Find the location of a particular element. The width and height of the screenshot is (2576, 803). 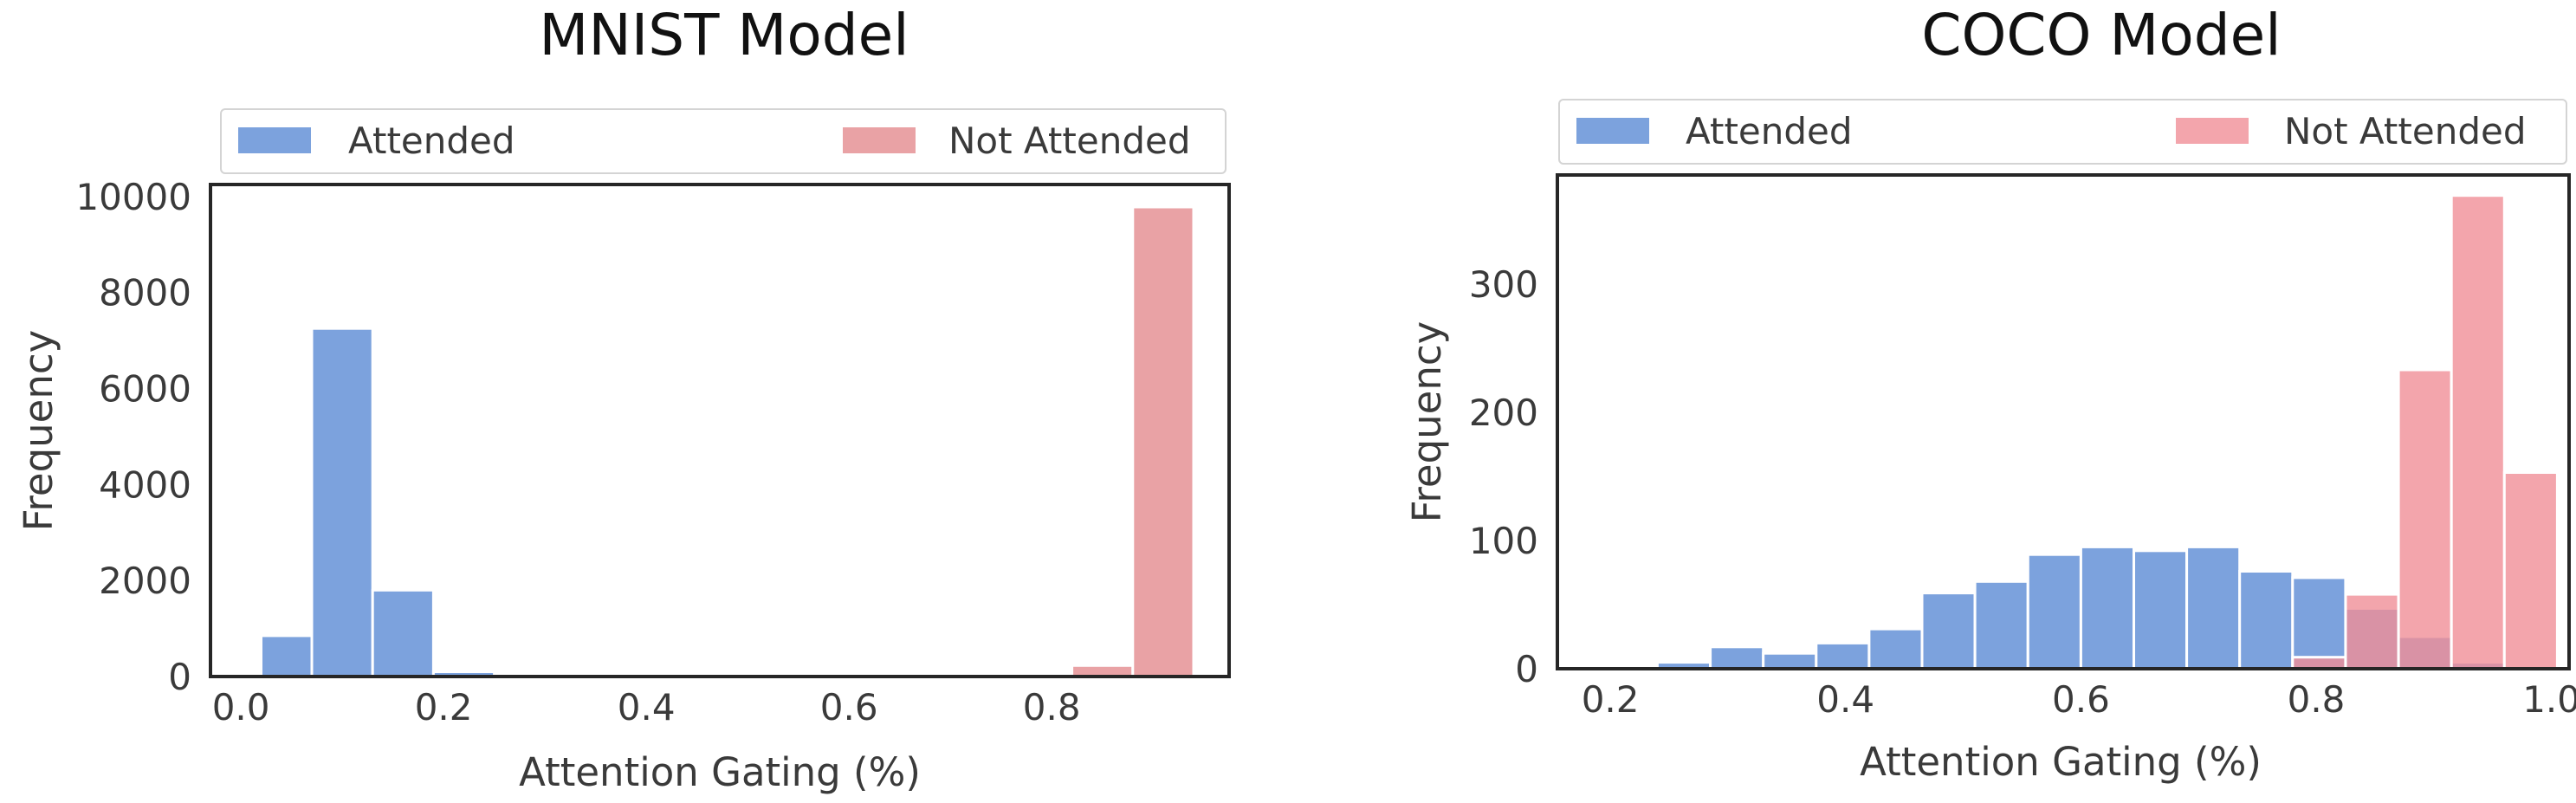

x-tick-label-mnist-2: 0.4 is located at coordinates (647, 707).